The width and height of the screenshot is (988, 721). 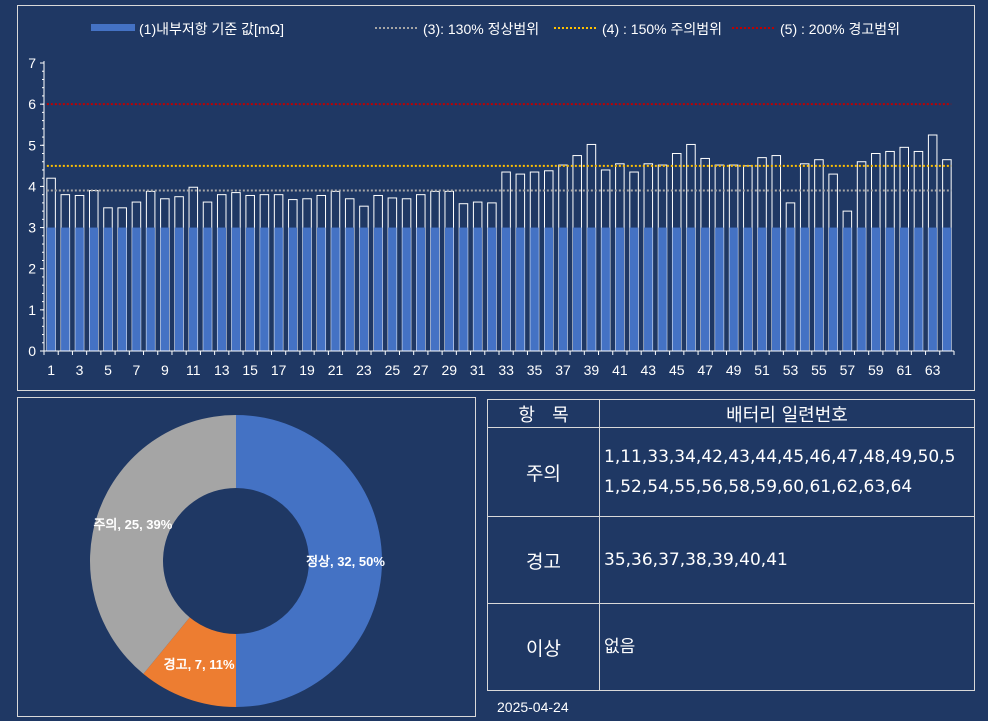 What do you see at coordinates (393, 370) in the screenshot?
I see `x-tick-label: 25` at bounding box center [393, 370].